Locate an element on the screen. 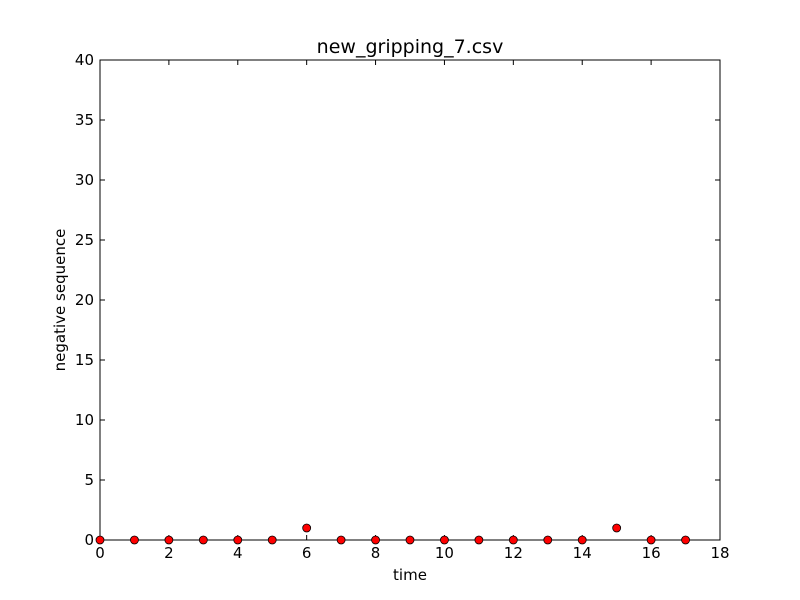 The height and width of the screenshot is (600, 800). y-tick-label: 30 is located at coordinates (84, 180).